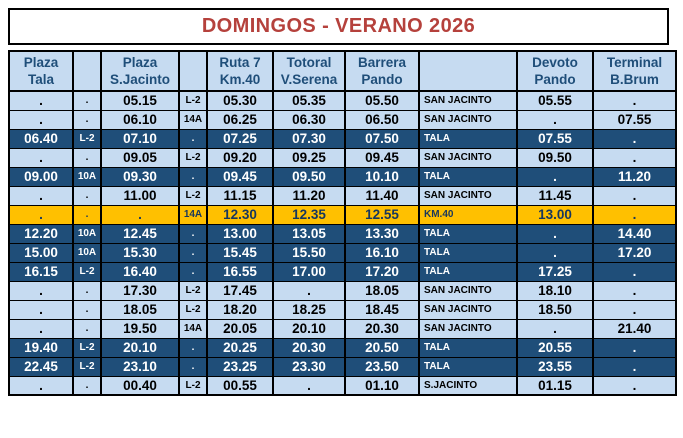  What do you see at coordinates (41, 366) in the screenshot?
I see `cell-plaza-tala: 22.45` at bounding box center [41, 366].